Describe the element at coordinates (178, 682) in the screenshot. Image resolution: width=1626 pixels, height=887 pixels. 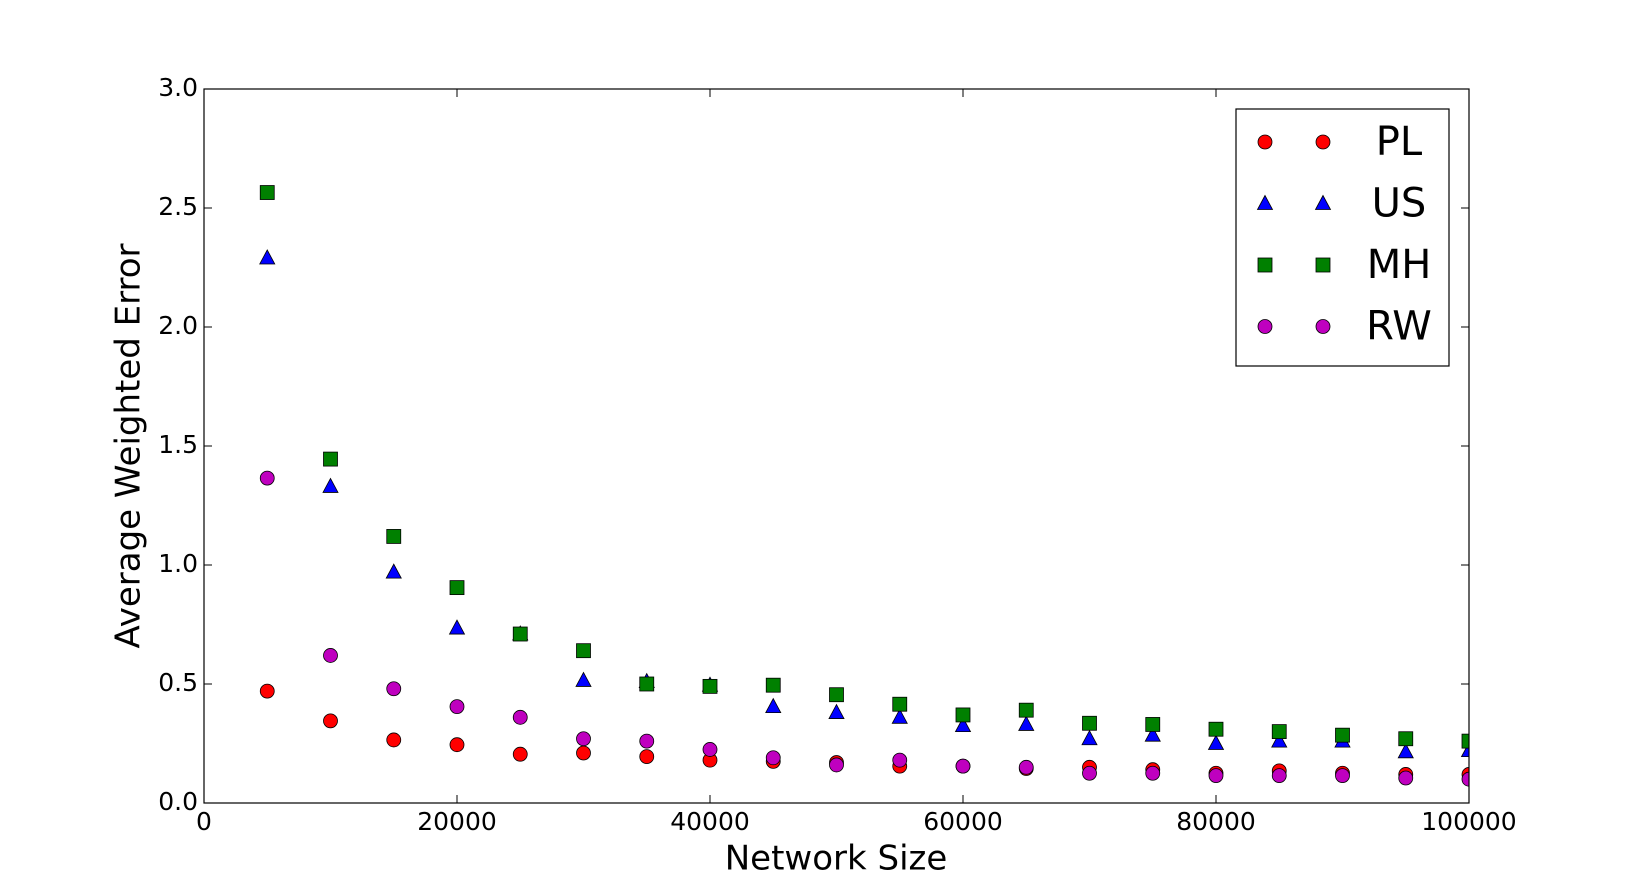
I see `y-tick-label: 0.5` at that location.